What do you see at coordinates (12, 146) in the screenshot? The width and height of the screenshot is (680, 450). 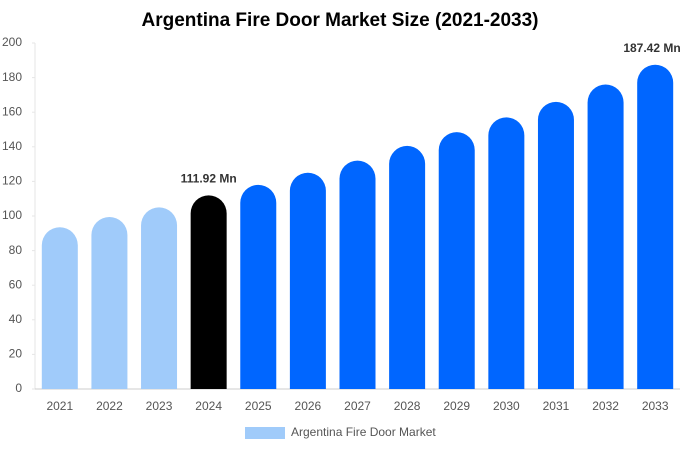 I see `y-tick-label: 140` at bounding box center [12, 146].